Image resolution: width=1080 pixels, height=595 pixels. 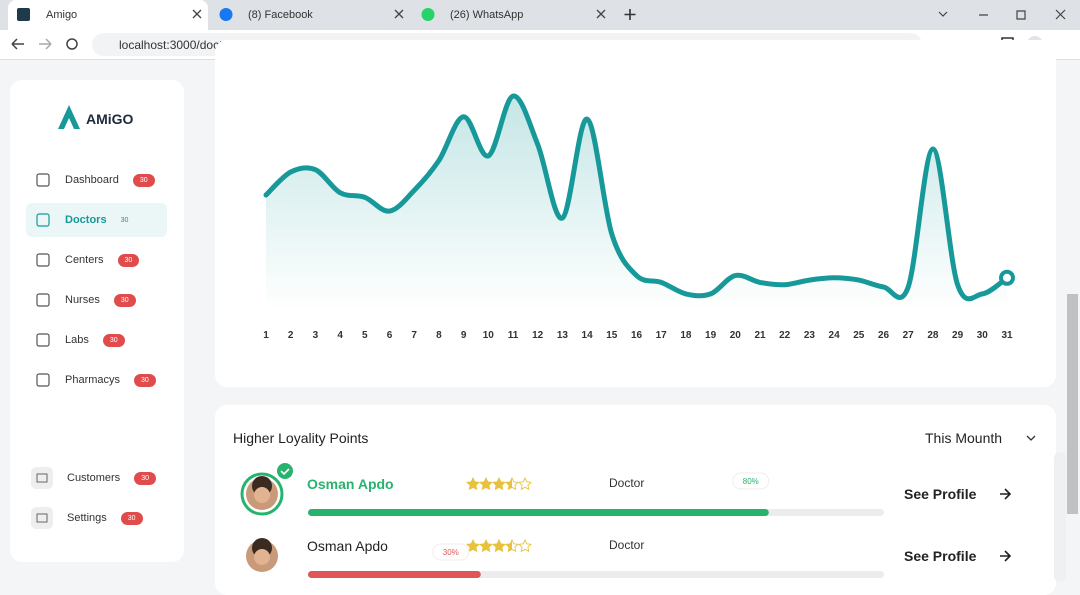 I want to click on x-tick-label: 11, so click(x=513, y=335).